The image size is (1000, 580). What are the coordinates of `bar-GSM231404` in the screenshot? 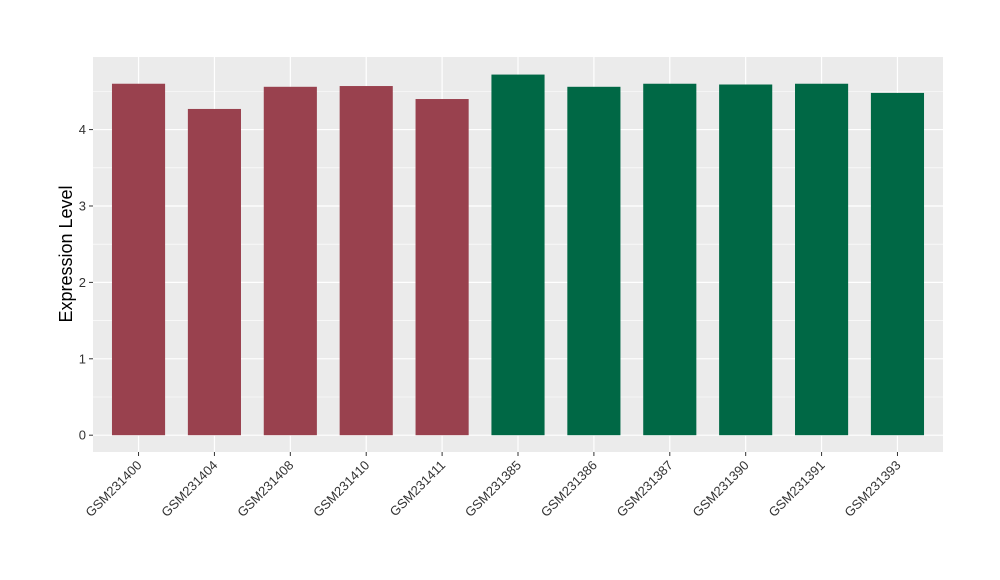 It's located at (214, 272).